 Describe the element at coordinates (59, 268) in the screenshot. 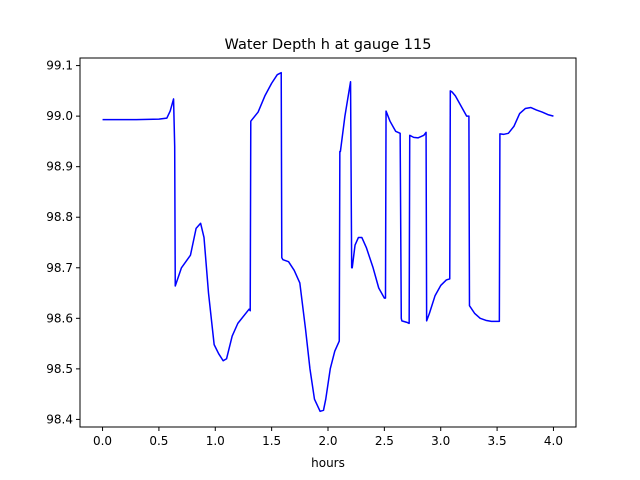

I see `y-tick-label: 98.7` at that location.